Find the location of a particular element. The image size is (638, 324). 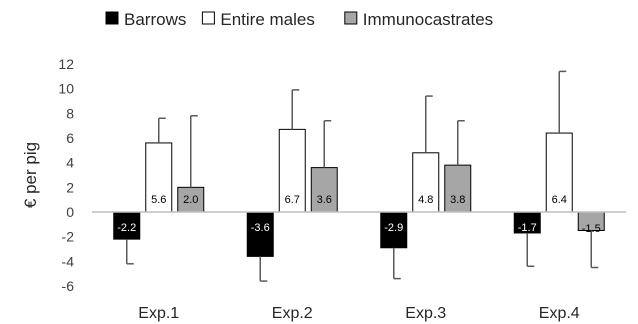

y-tick-label: 6 is located at coordinates (70, 138).